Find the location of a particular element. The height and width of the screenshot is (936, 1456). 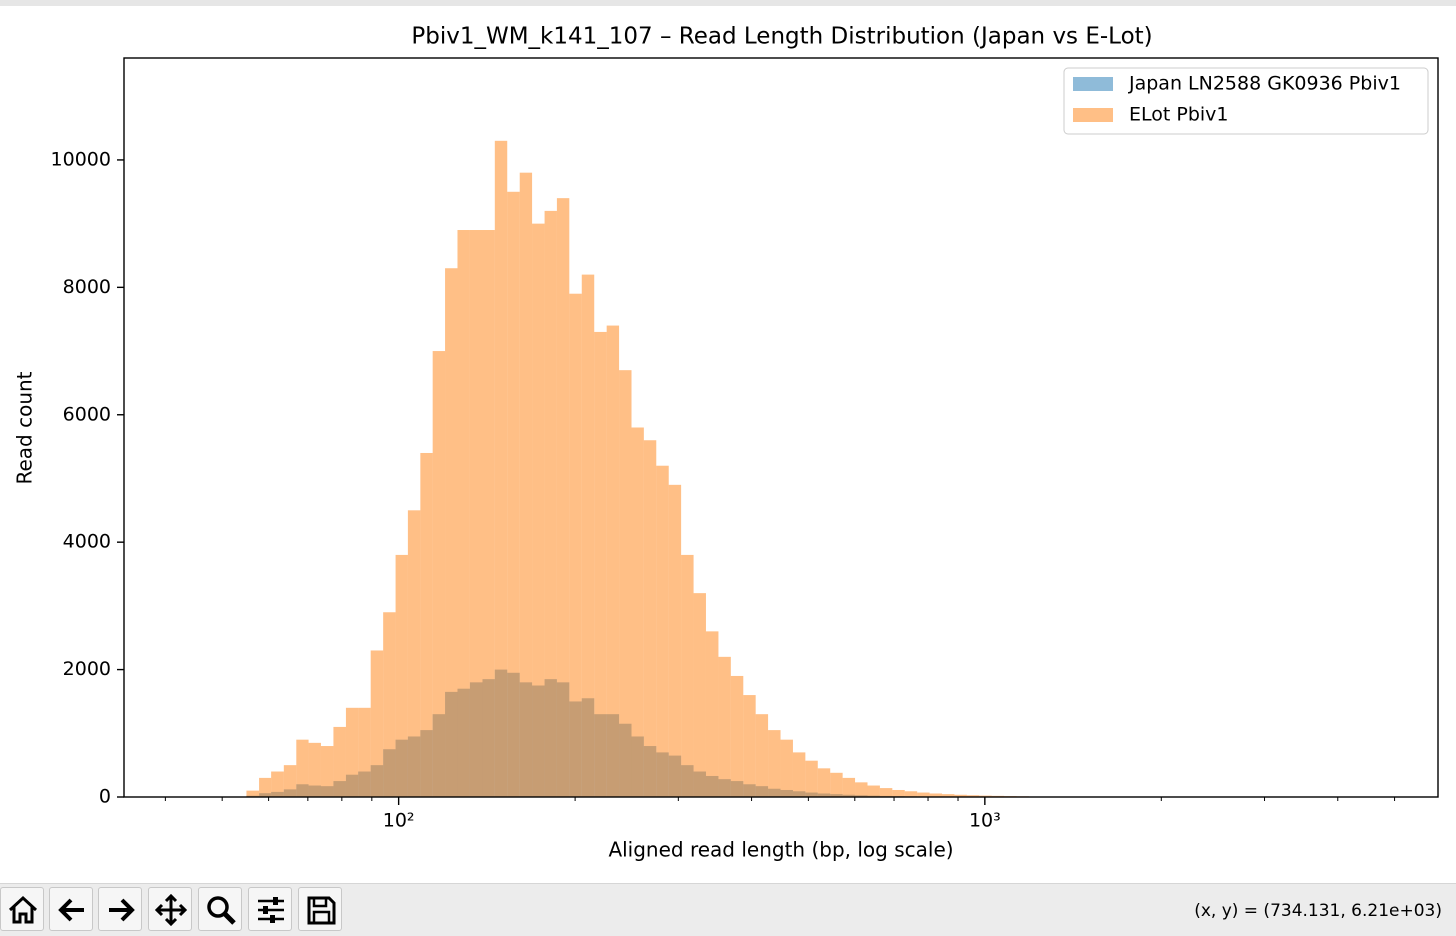

y-axis-label: Read count is located at coordinates (25, 427).